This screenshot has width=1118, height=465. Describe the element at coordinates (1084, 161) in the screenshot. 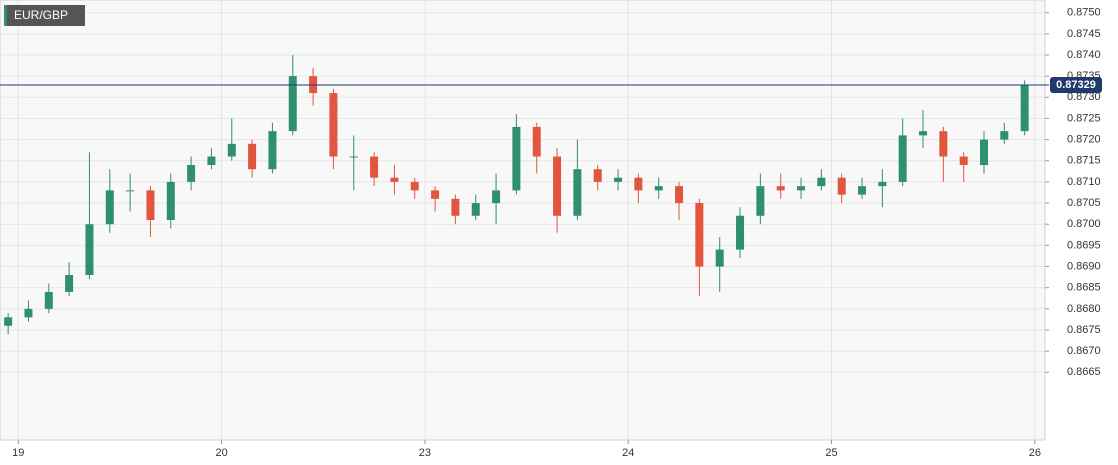

I see `y-tick-label: 0.8715` at that location.